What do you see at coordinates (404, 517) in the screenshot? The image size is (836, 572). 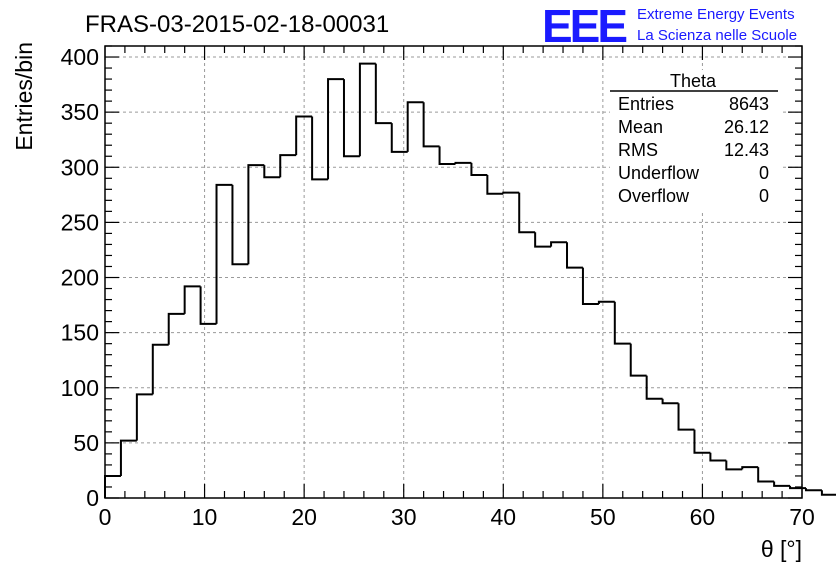 I see `x-tick-label: 30` at bounding box center [404, 517].